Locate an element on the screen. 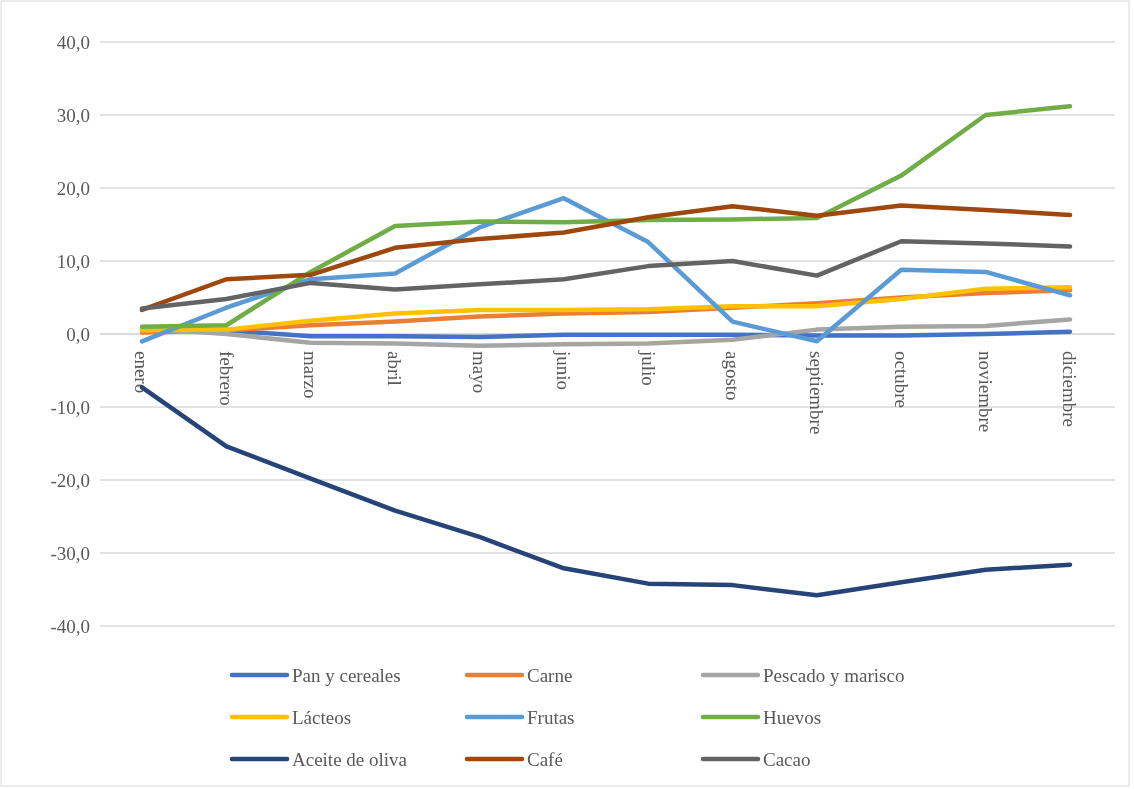 This screenshot has width=1134, height=789. y-tick-label: 40,0 is located at coordinates (73, 42).